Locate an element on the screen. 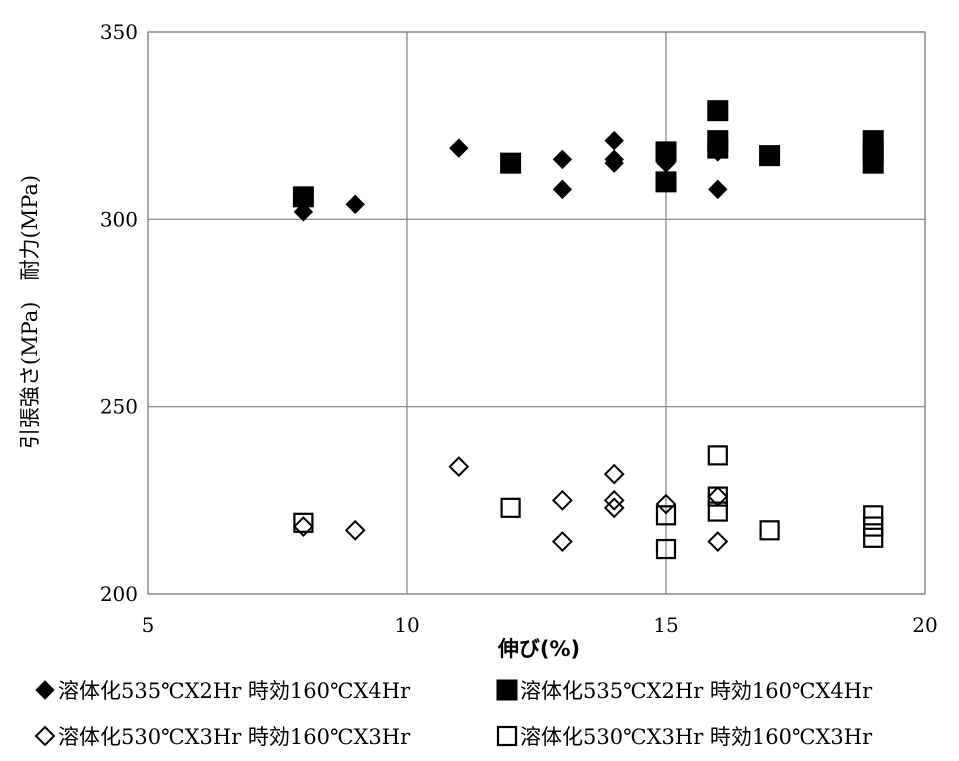 Image resolution: width=959 pixels, height=761 pixels. x-axis-label: 伸び(%) is located at coordinates (538, 649).